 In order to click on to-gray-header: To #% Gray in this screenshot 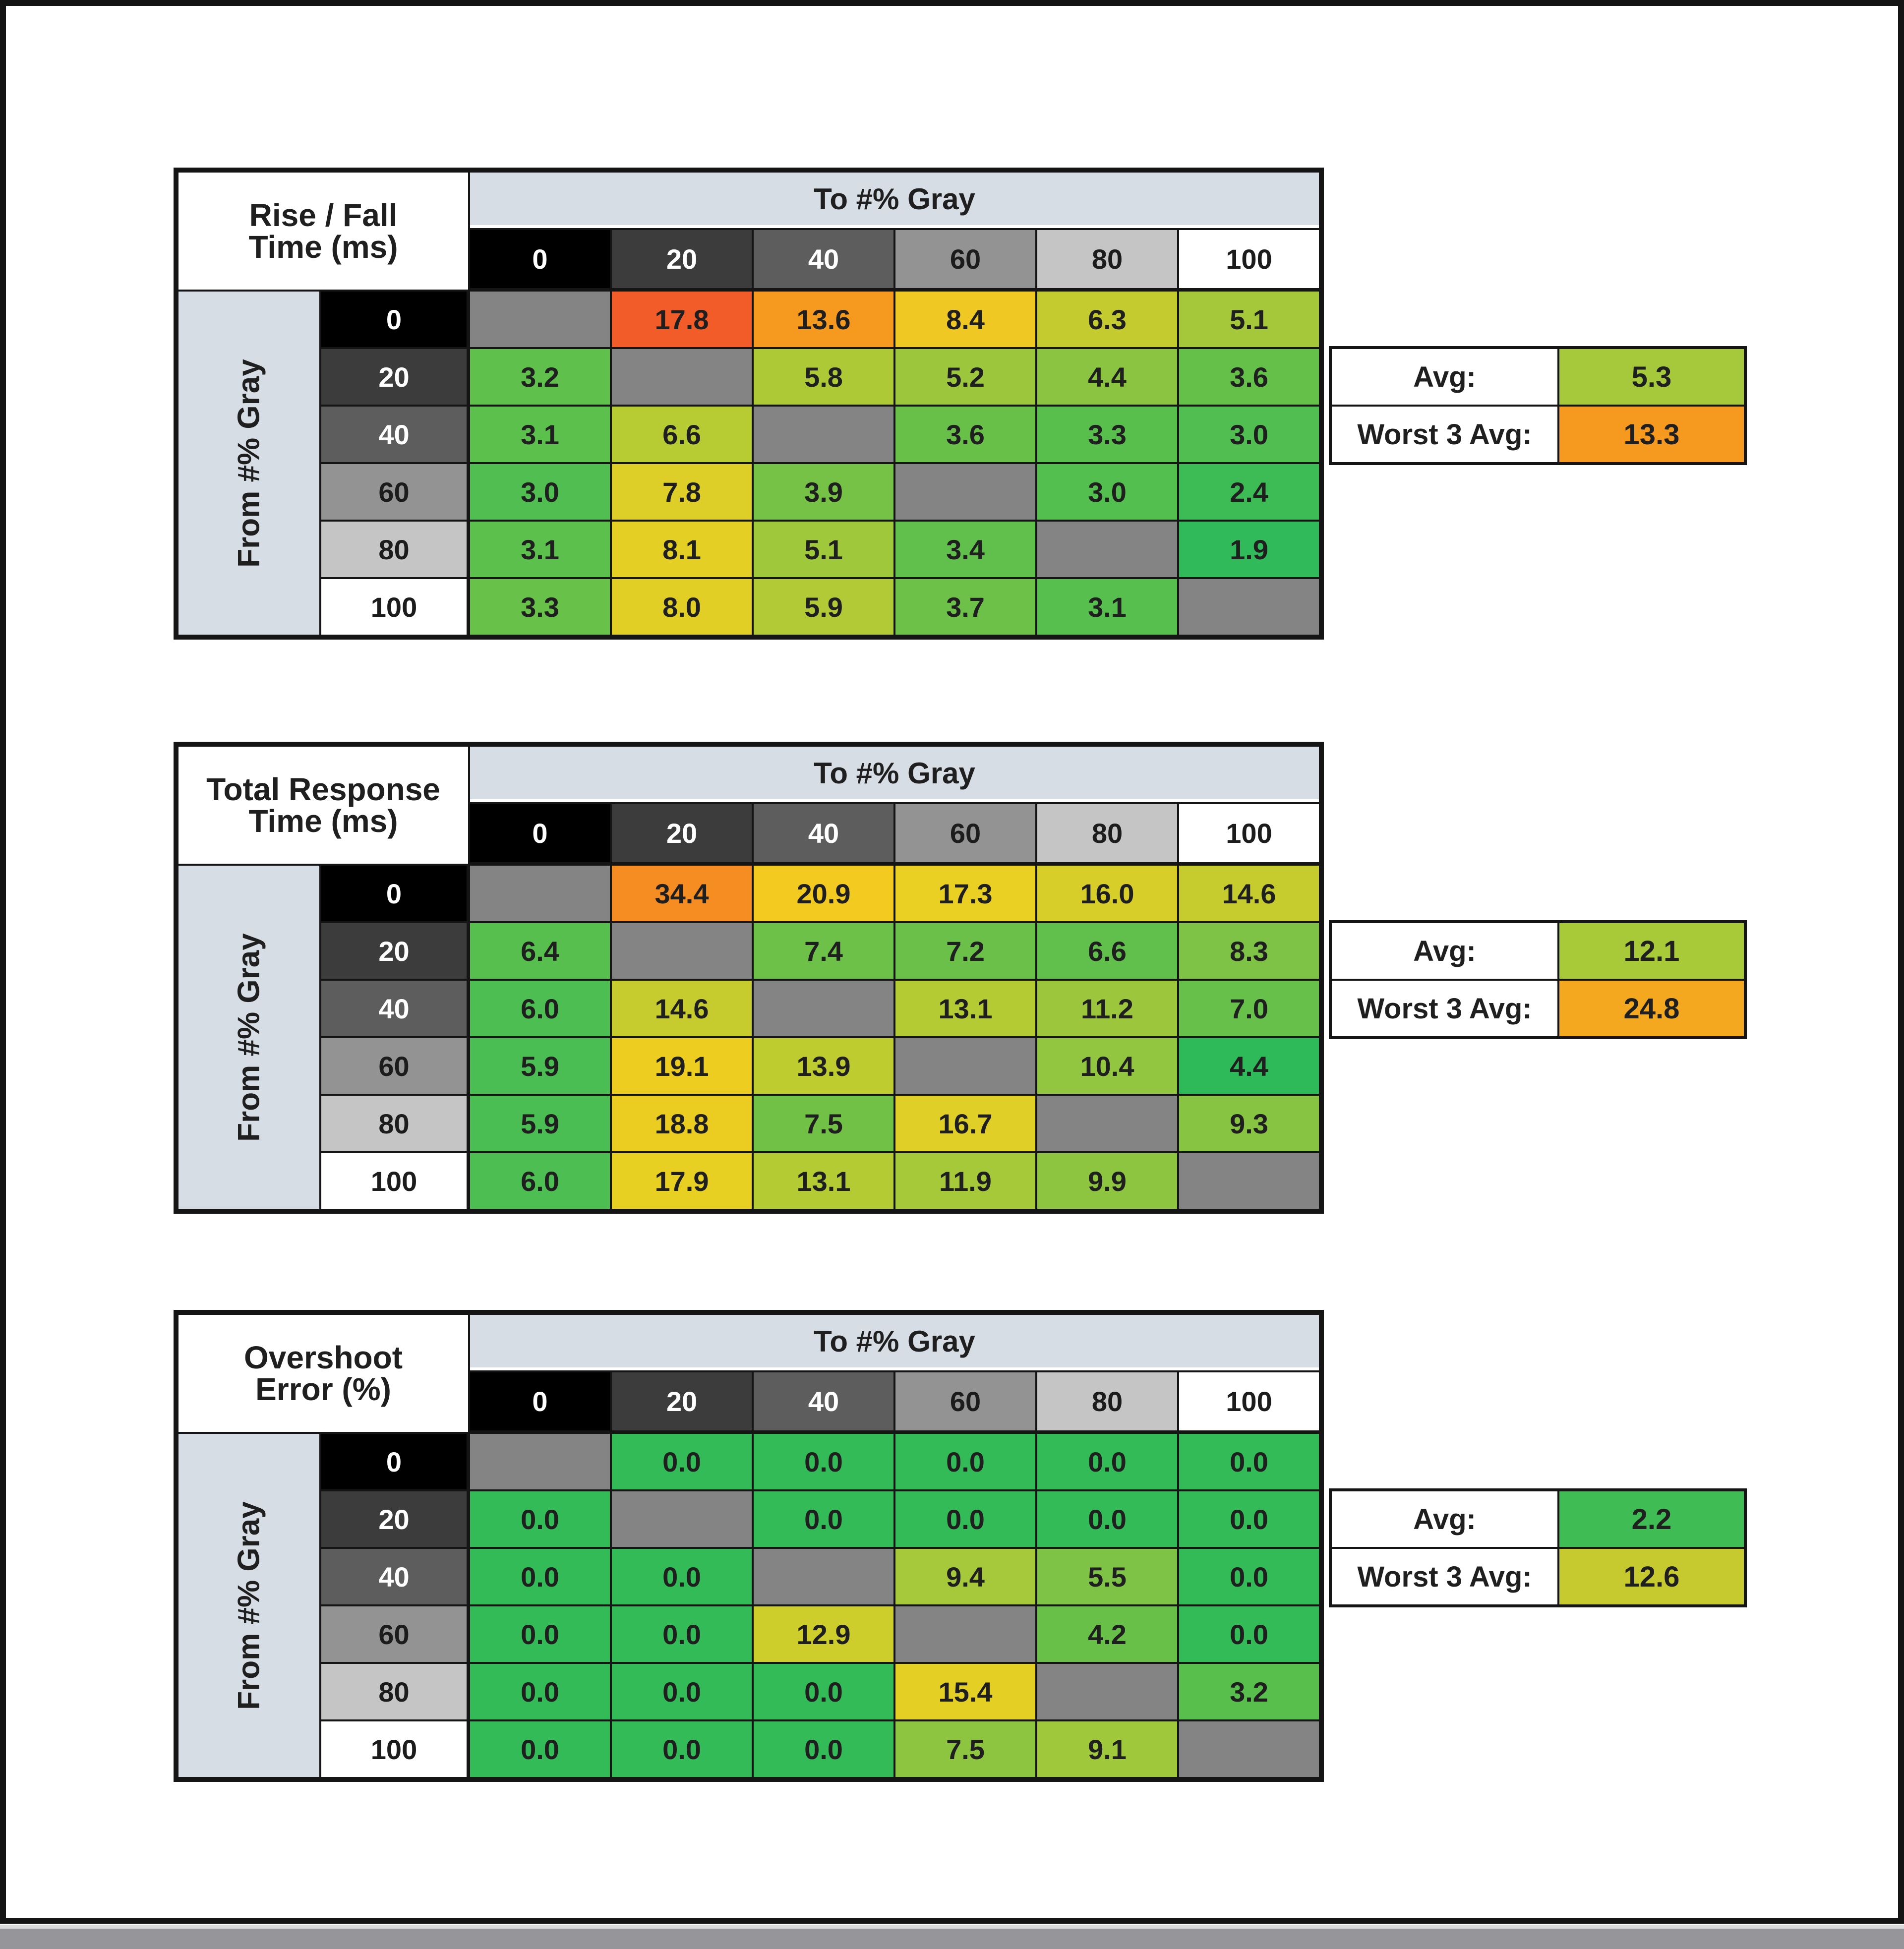, I will do `click(894, 201)`.